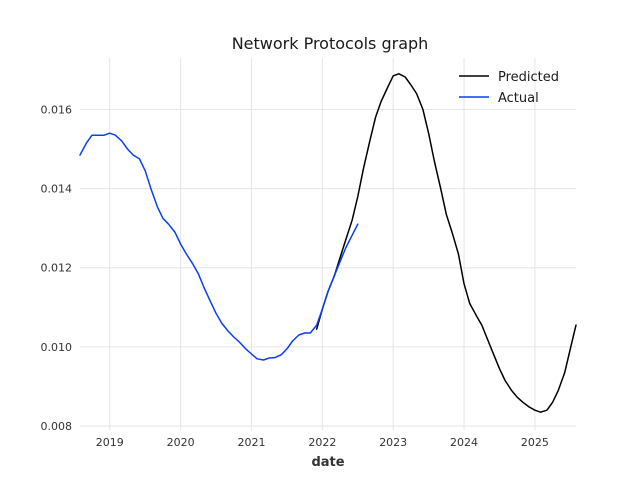  What do you see at coordinates (327, 462) in the screenshot?
I see `x-axis-label: date` at bounding box center [327, 462].